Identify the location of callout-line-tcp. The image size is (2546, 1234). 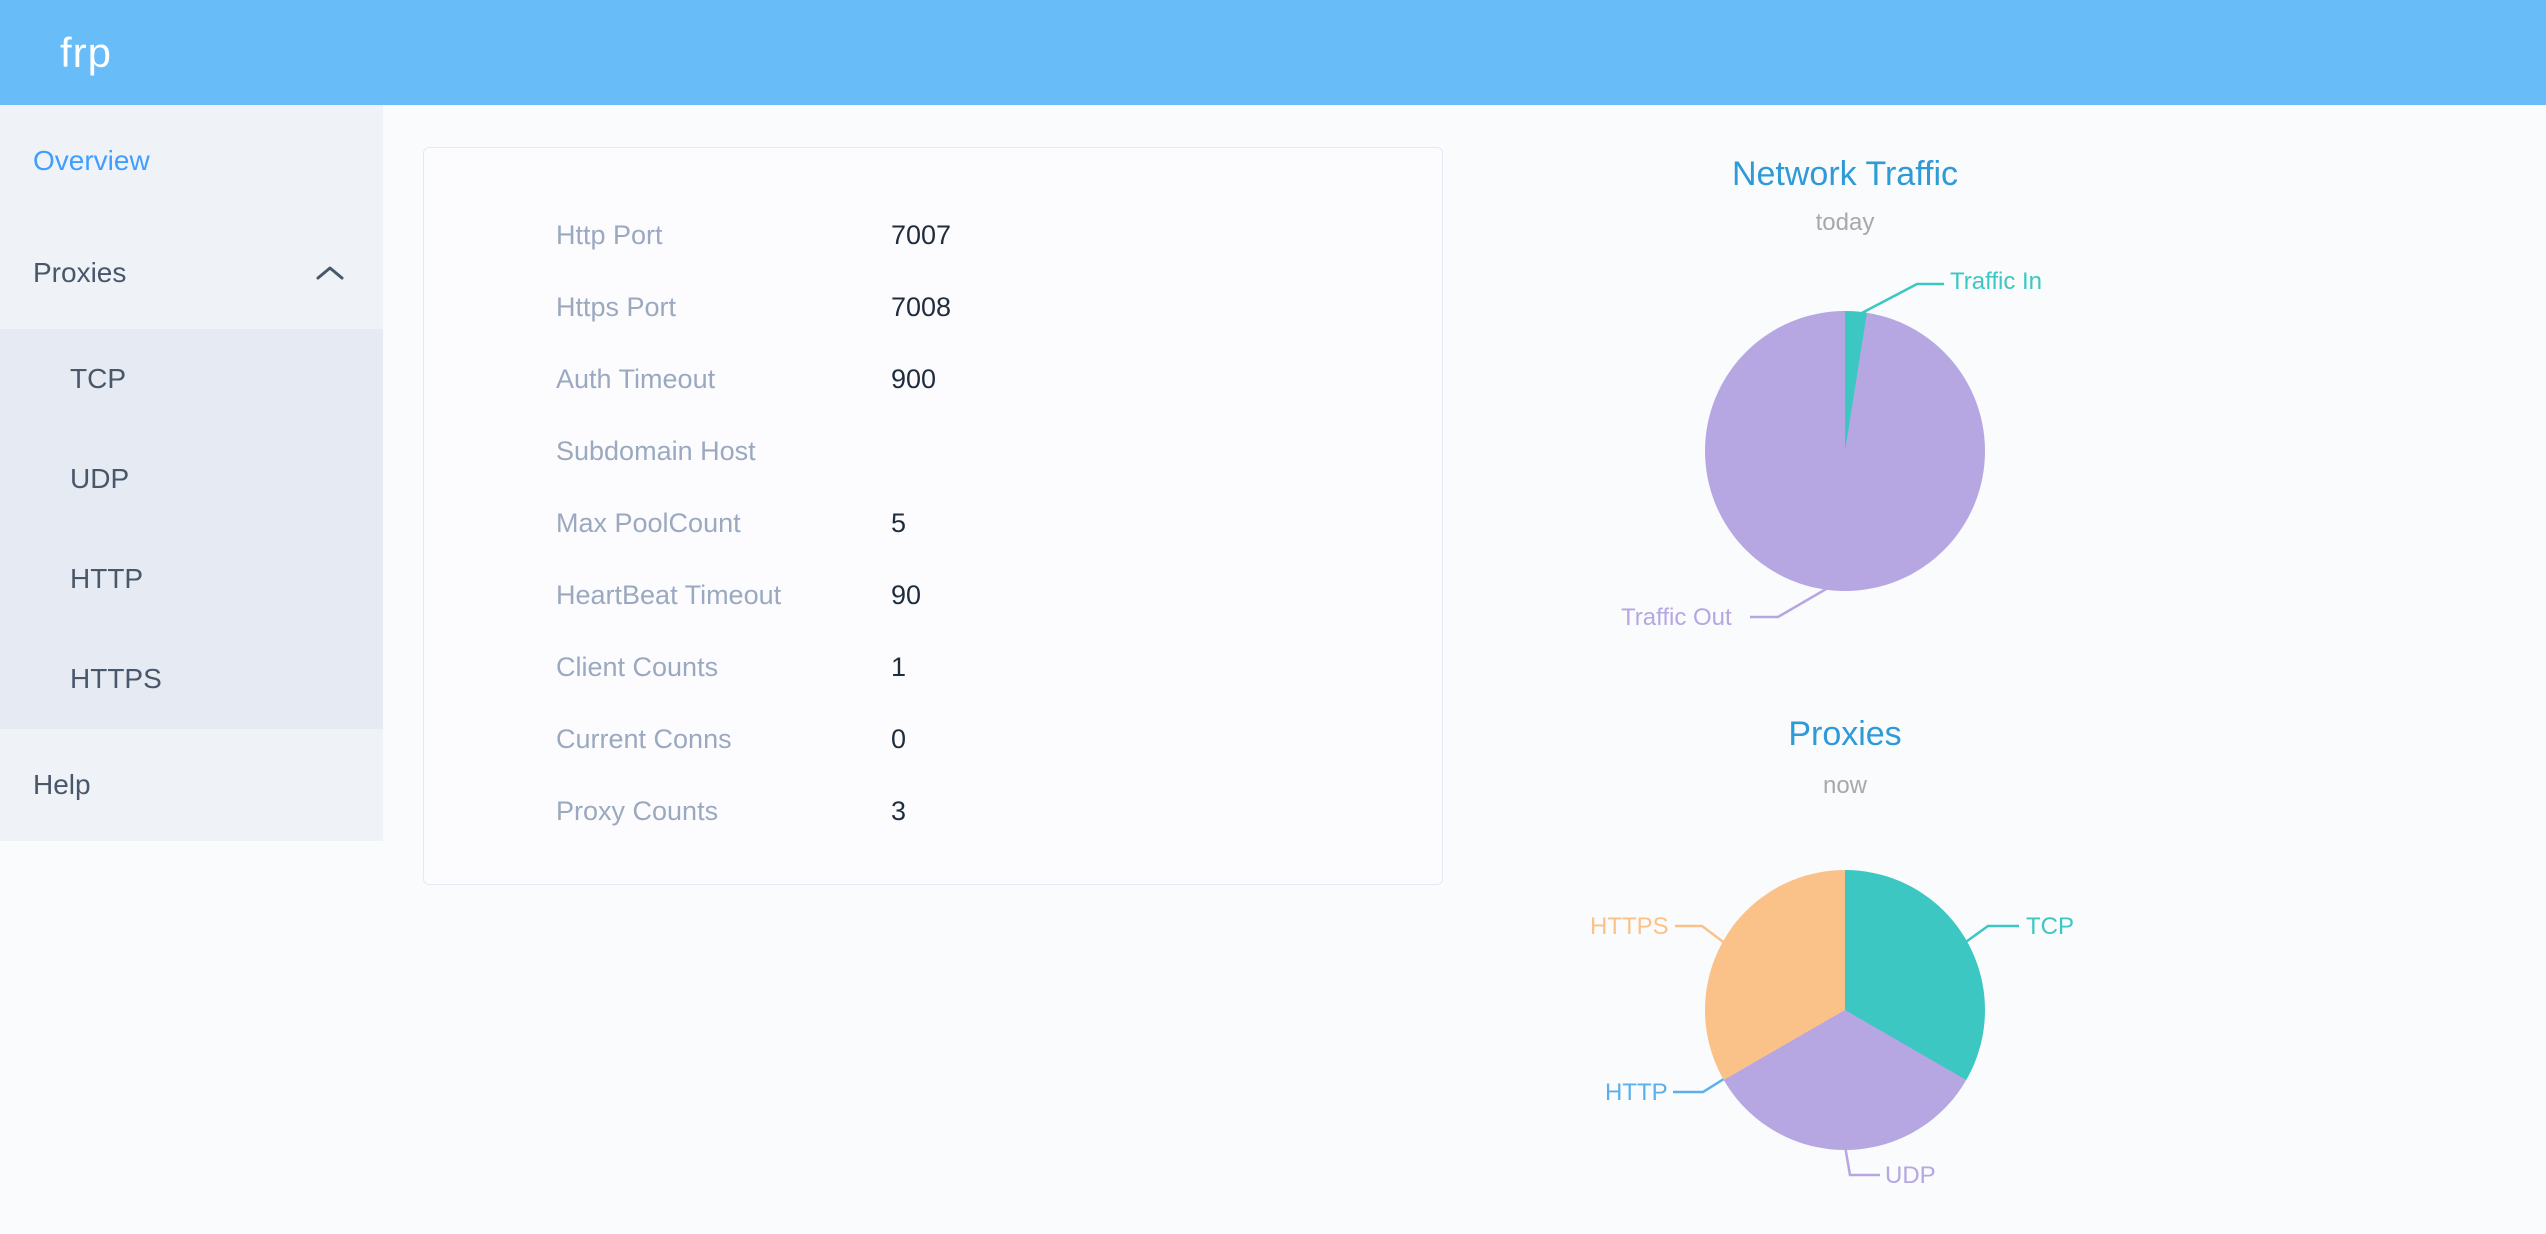
(1990, 935).